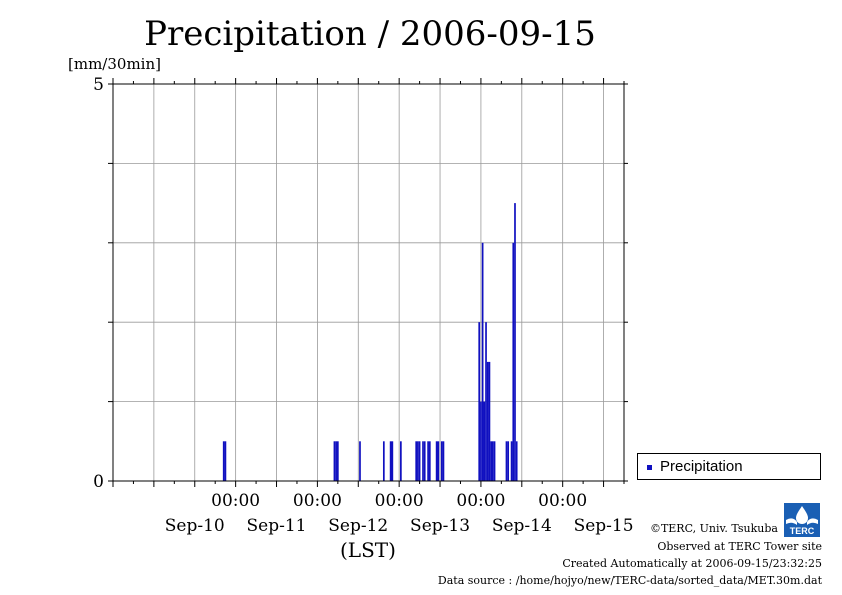 Image resolution: width=842 pixels, height=595 pixels. Describe the element at coordinates (358, 526) in the screenshot. I see `x-date-label: Sep-12` at that location.